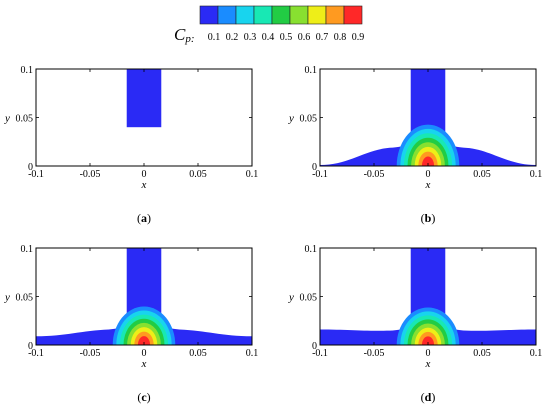  What do you see at coordinates (428, 218) in the screenshot?
I see `subfigure-label: (b)` at bounding box center [428, 218].